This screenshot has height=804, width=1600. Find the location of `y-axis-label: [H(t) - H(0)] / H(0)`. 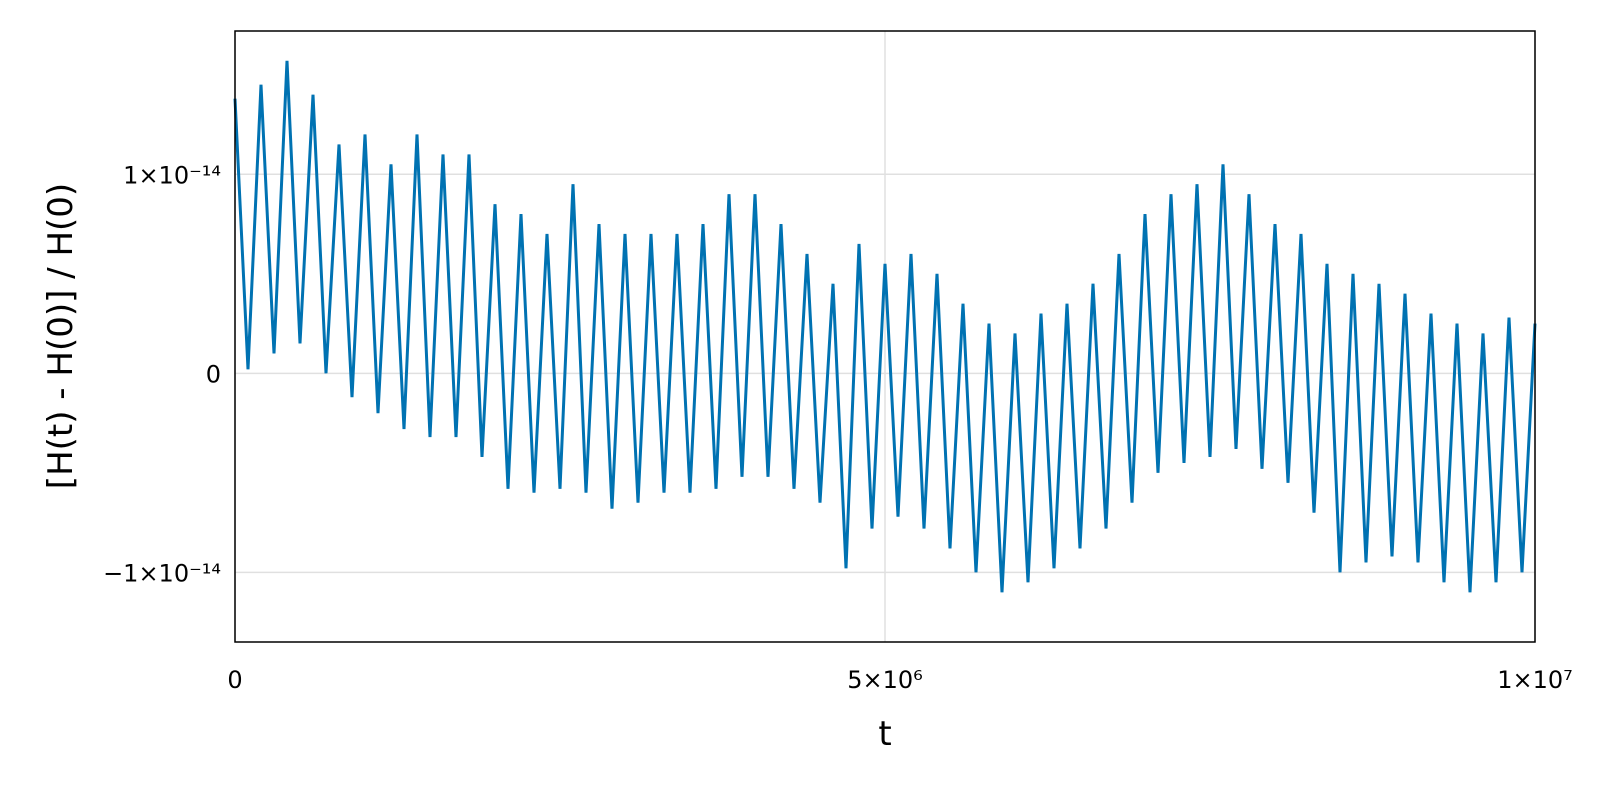

y-axis-label: [H(t) - H(0)] / H(0) is located at coordinates (61, 336).